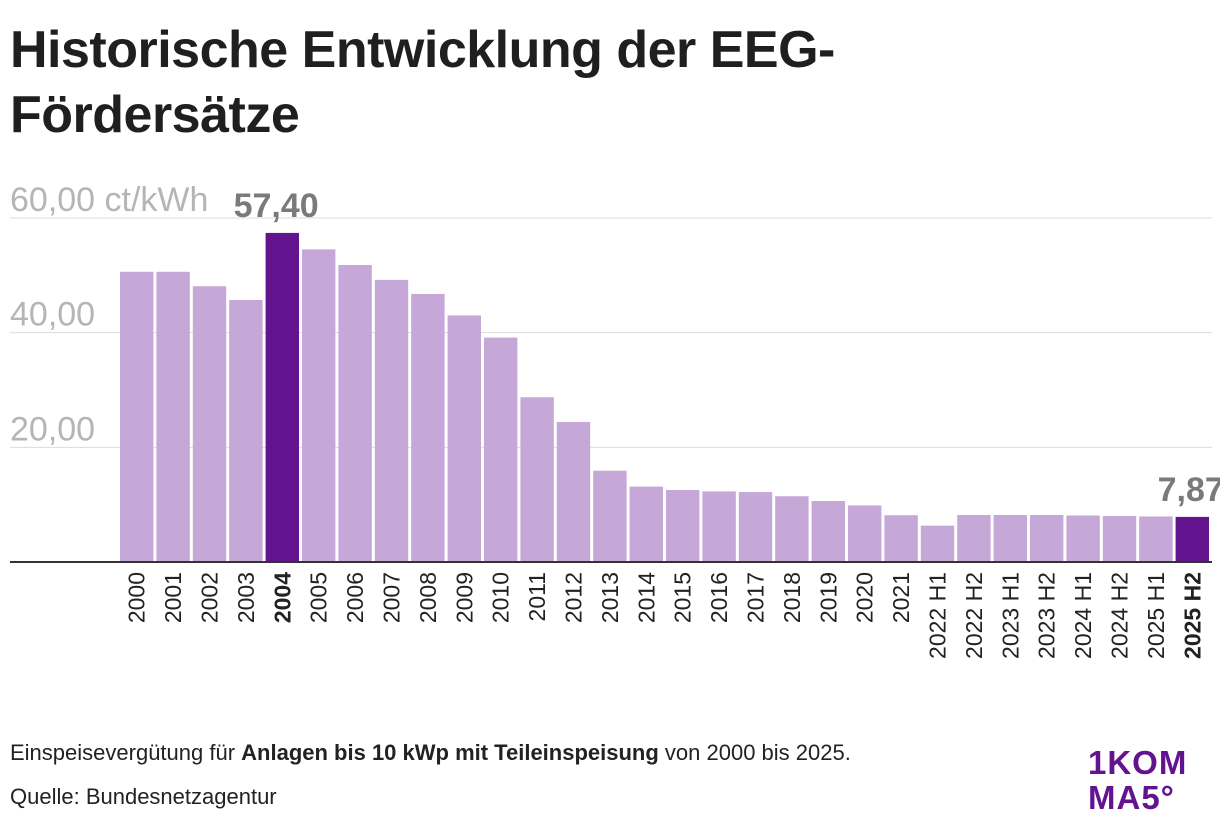 The height and width of the screenshot is (828, 1220). Describe the element at coordinates (355, 597) in the screenshot. I see `x-tick-label: 2006` at that location.